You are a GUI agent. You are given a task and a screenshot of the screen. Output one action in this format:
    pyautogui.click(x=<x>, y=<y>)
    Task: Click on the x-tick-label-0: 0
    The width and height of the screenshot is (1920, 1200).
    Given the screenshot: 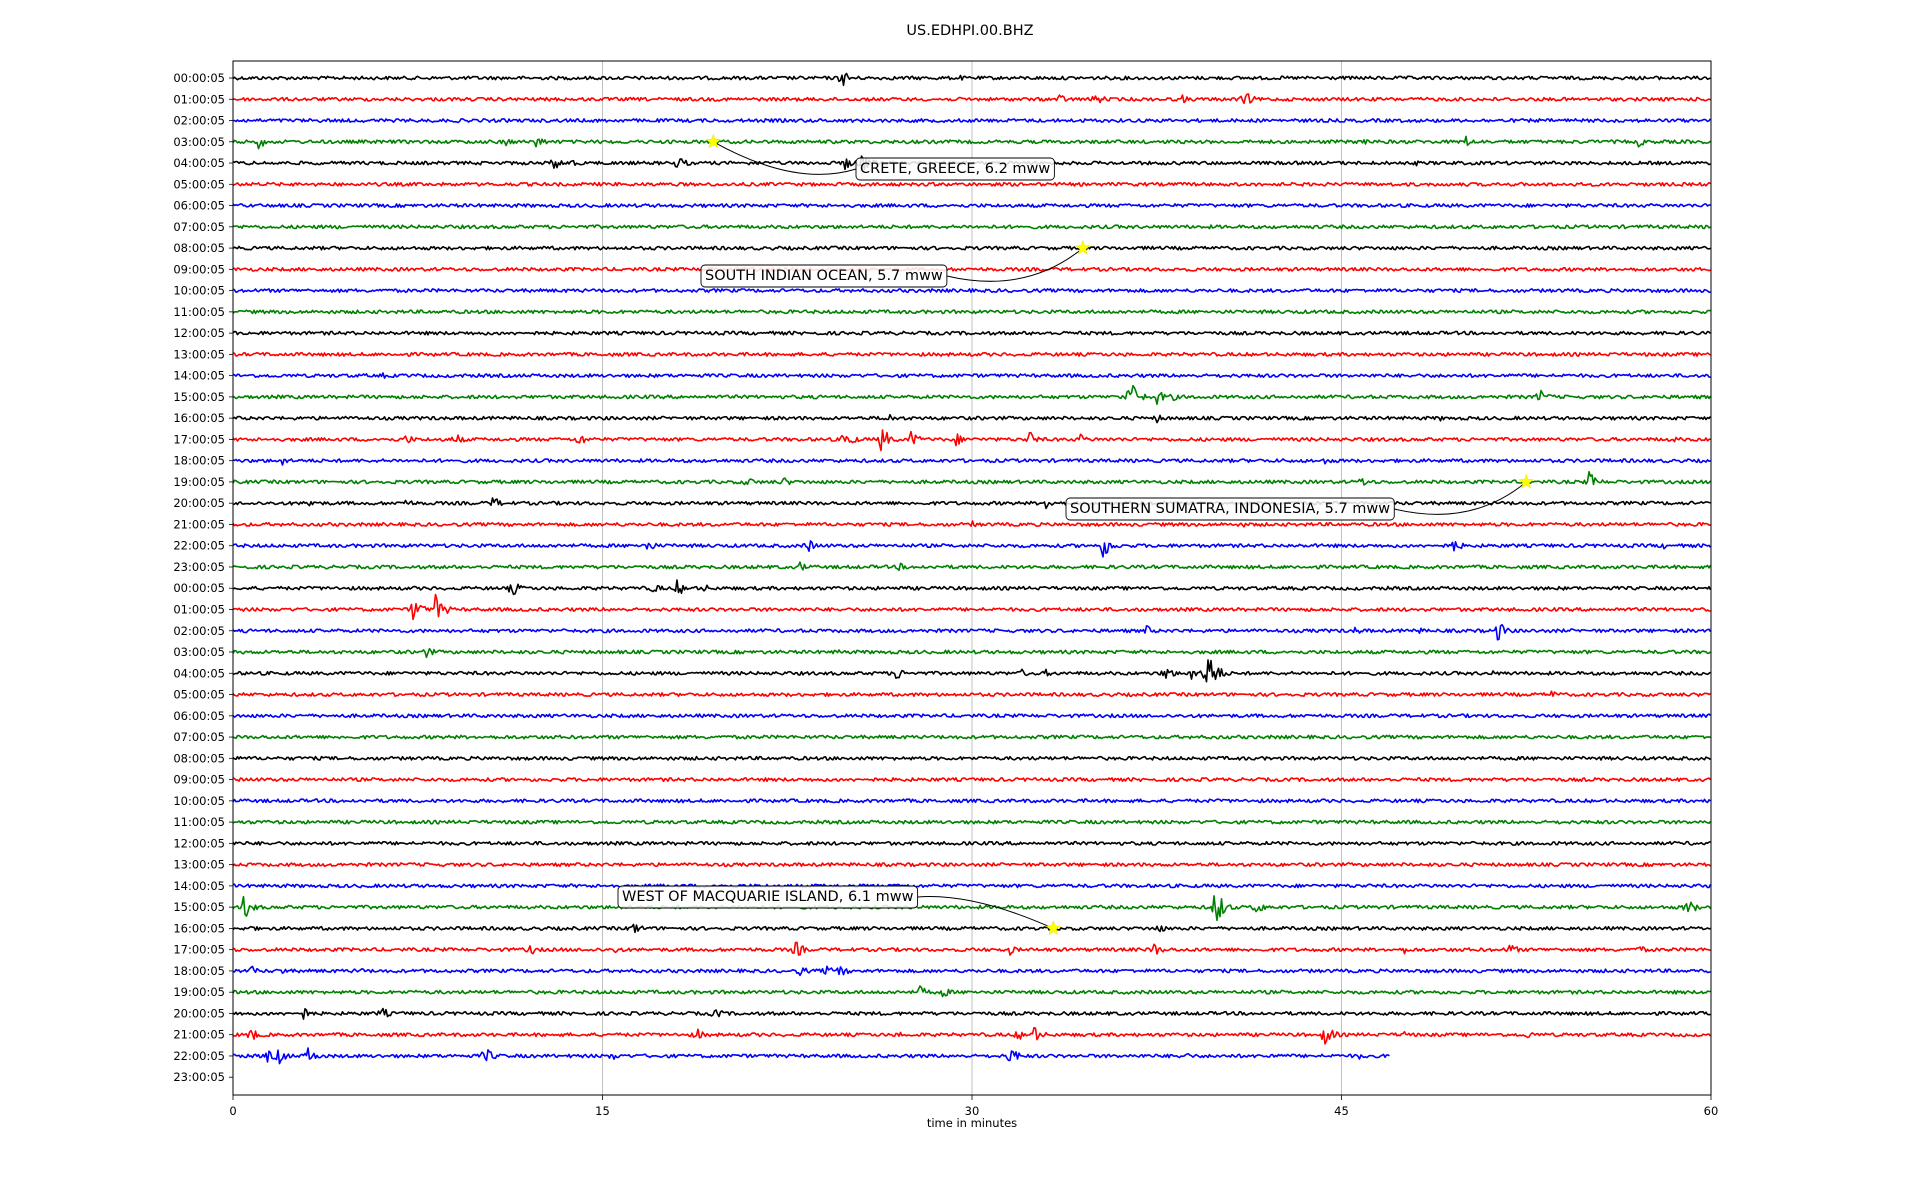 What is the action you would take?
    pyautogui.click(x=232, y=1111)
    